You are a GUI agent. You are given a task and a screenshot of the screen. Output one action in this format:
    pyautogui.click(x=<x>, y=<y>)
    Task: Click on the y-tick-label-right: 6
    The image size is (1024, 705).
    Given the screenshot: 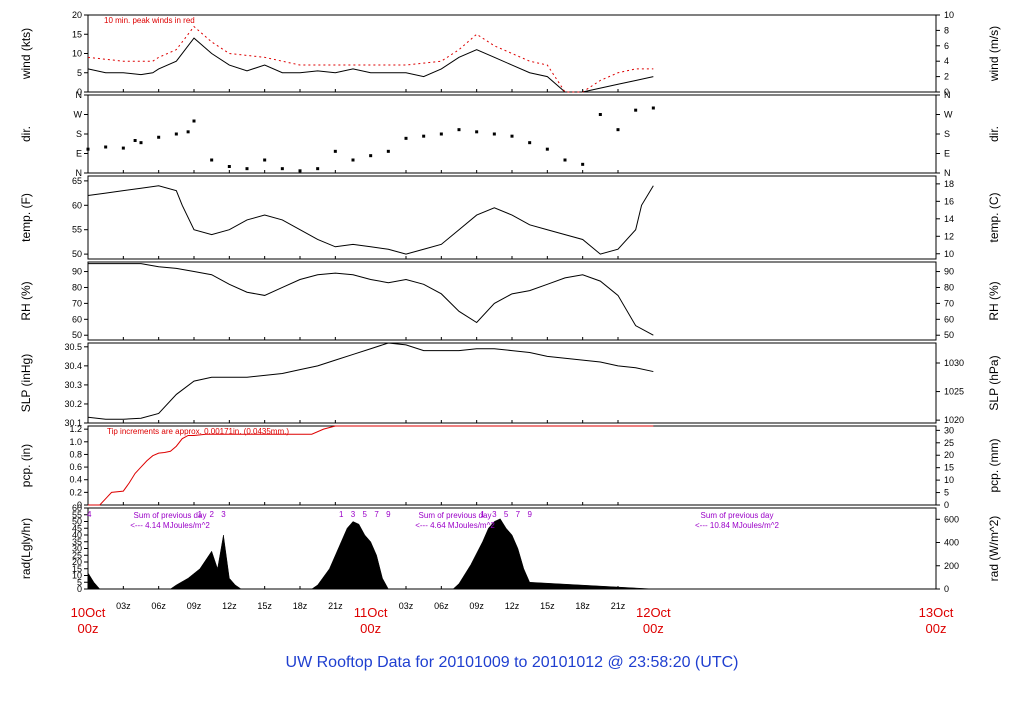 What is the action you would take?
    pyautogui.click(x=946, y=46)
    